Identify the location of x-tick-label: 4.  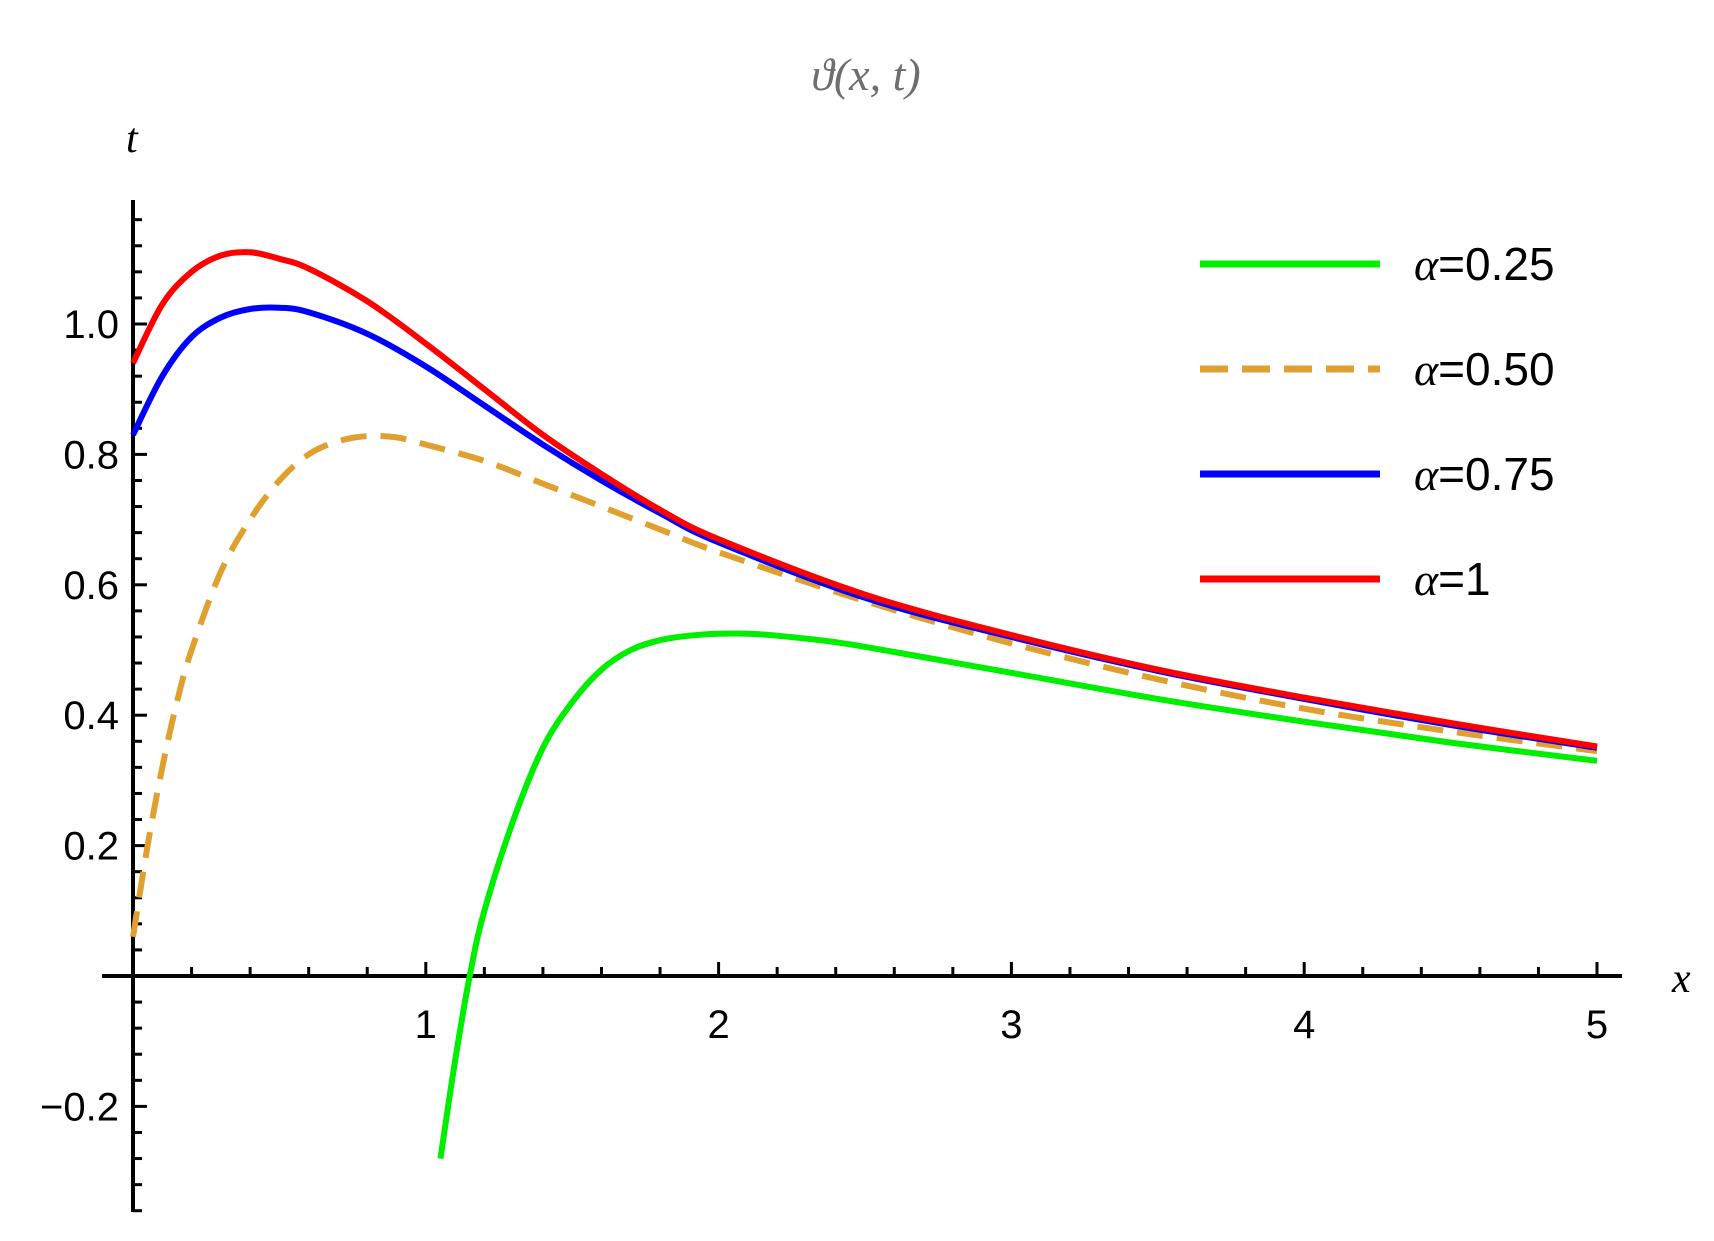
(1304, 1025).